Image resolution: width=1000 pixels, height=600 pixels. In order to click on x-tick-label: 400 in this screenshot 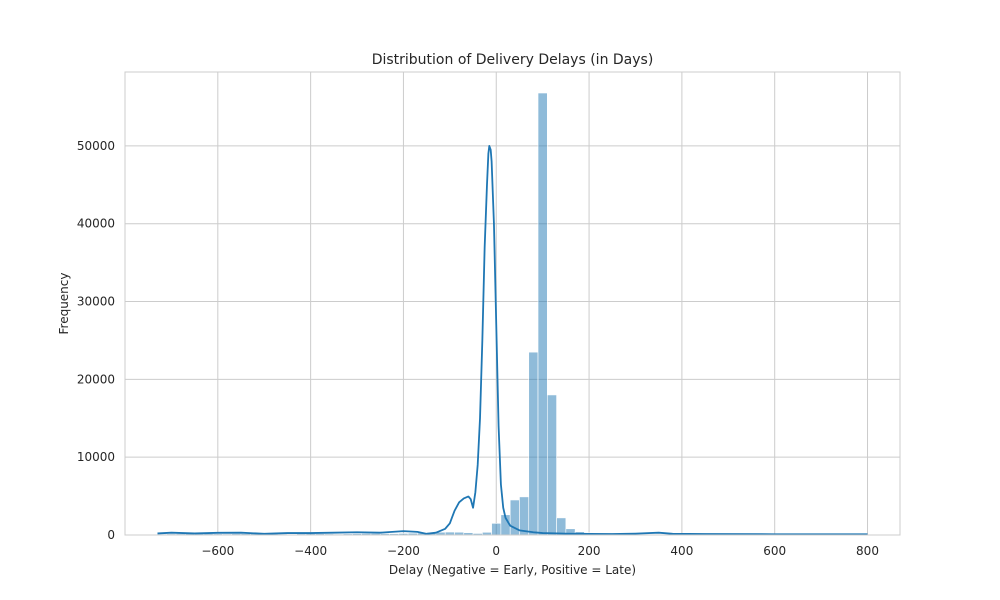, I will do `click(681, 551)`.